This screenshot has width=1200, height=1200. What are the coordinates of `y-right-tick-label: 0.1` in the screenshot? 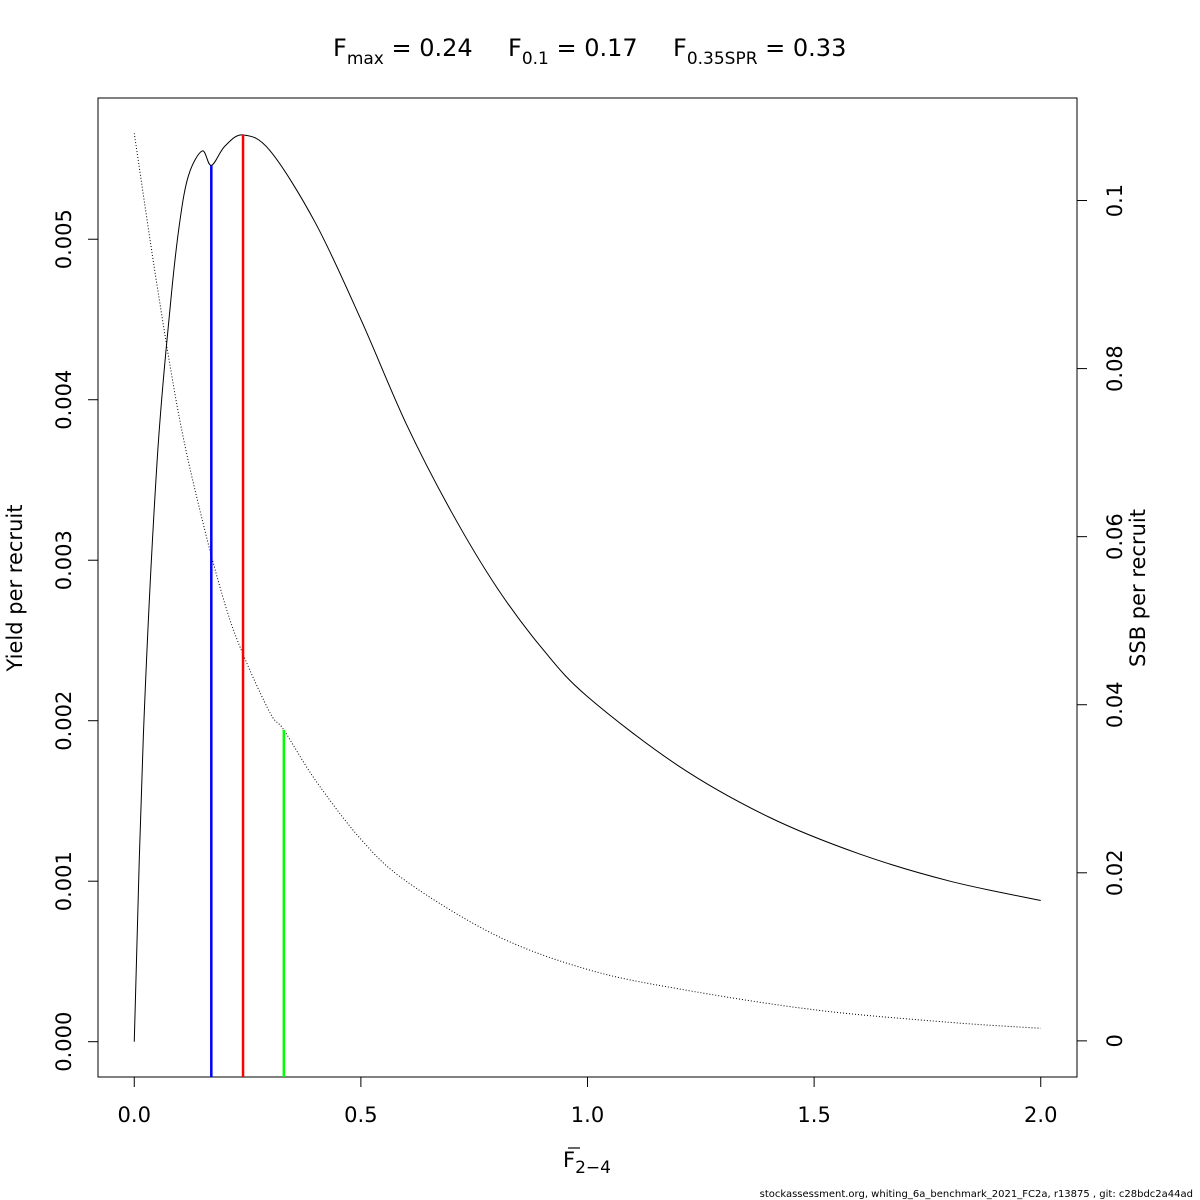 It's located at (1115, 200).